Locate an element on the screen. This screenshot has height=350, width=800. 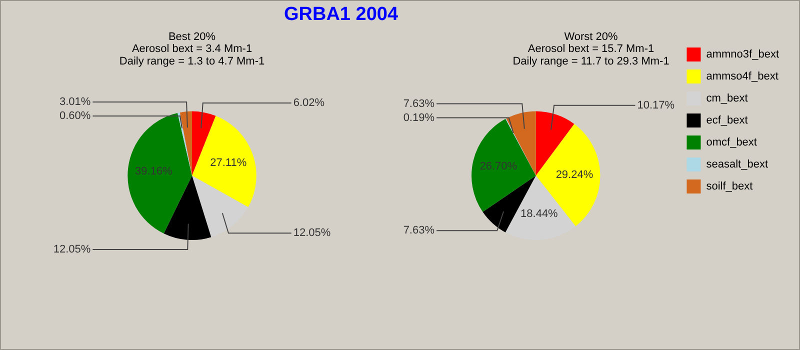
data-label: 39.16% is located at coordinates (153, 171).